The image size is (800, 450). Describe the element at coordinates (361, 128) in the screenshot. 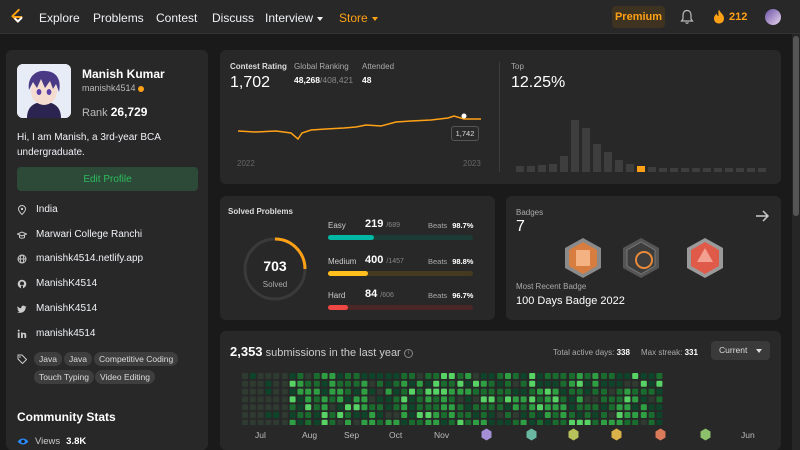

I see `rating-line-chart` at that location.